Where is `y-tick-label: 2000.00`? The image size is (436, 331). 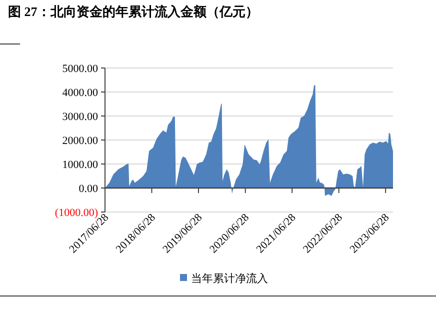
y-tick-label: 2000.00 is located at coordinates (80, 141).